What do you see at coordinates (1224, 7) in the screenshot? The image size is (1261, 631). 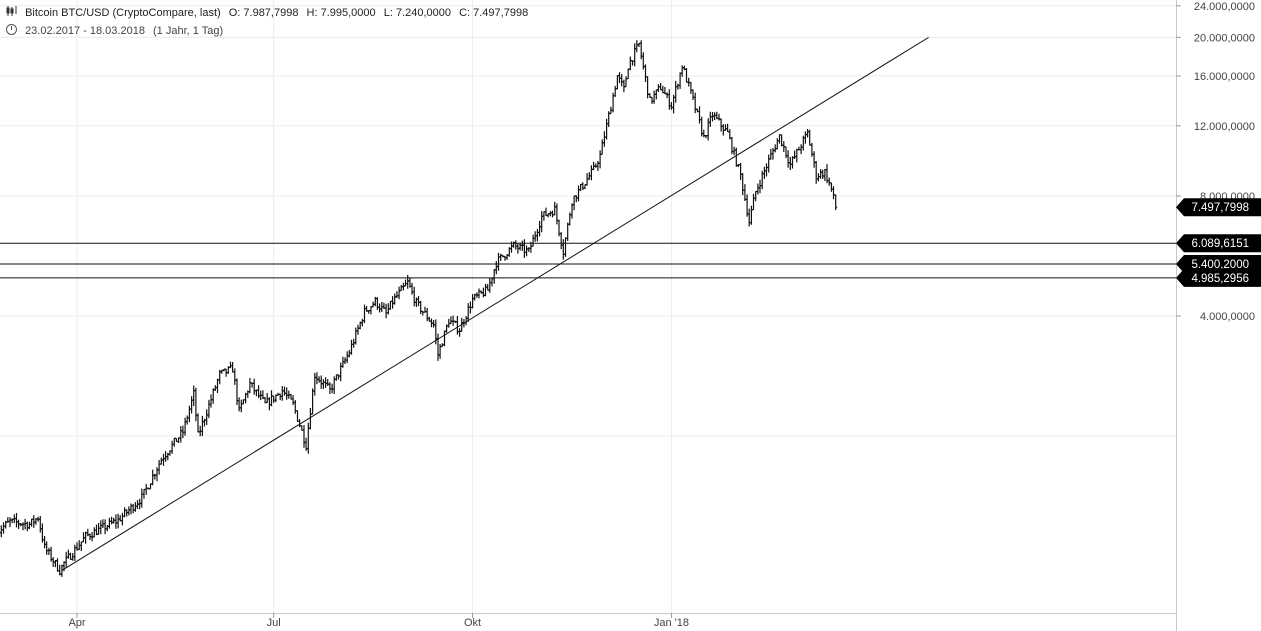 I see `y-tick-label: 24.000,0000` at bounding box center [1224, 7].